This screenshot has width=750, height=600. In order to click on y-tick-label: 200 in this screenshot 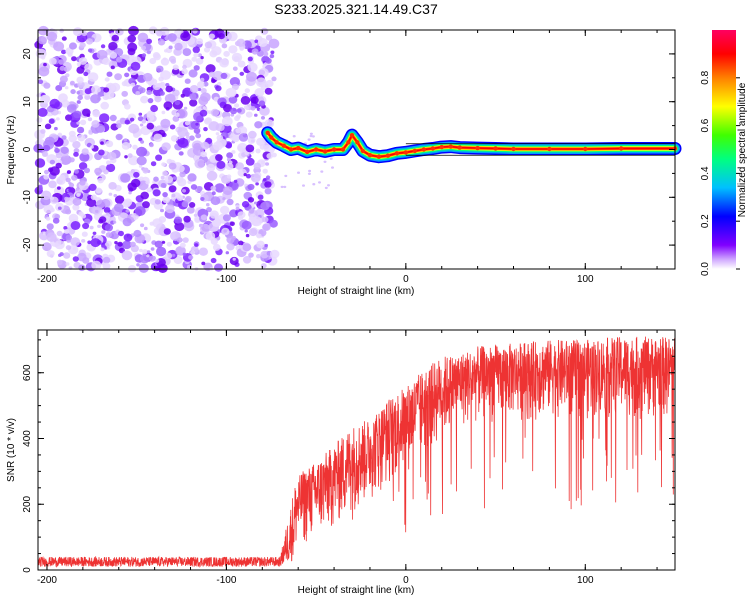, I will do `click(27, 503)`.